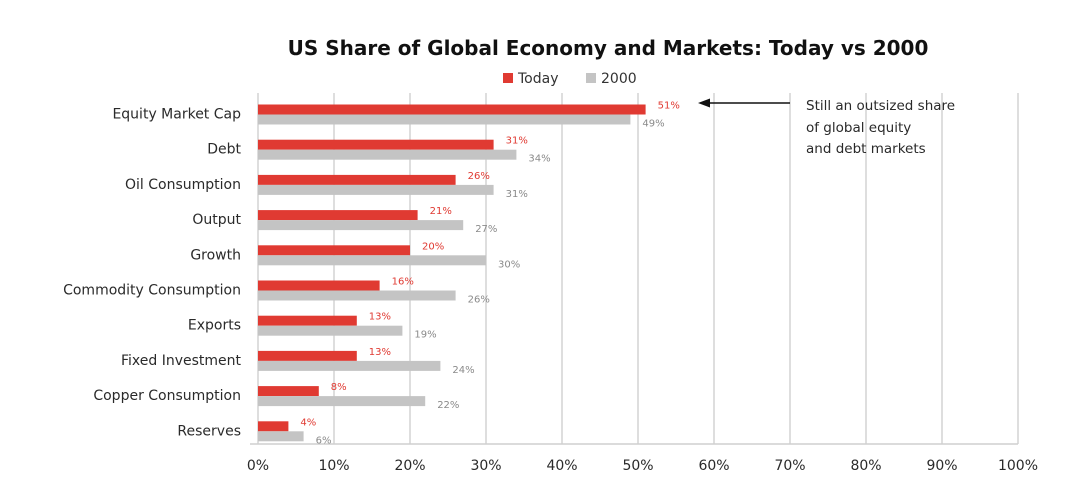 The height and width of the screenshot is (483, 1080). I want to click on legend-swatch-today, so click(508, 78).